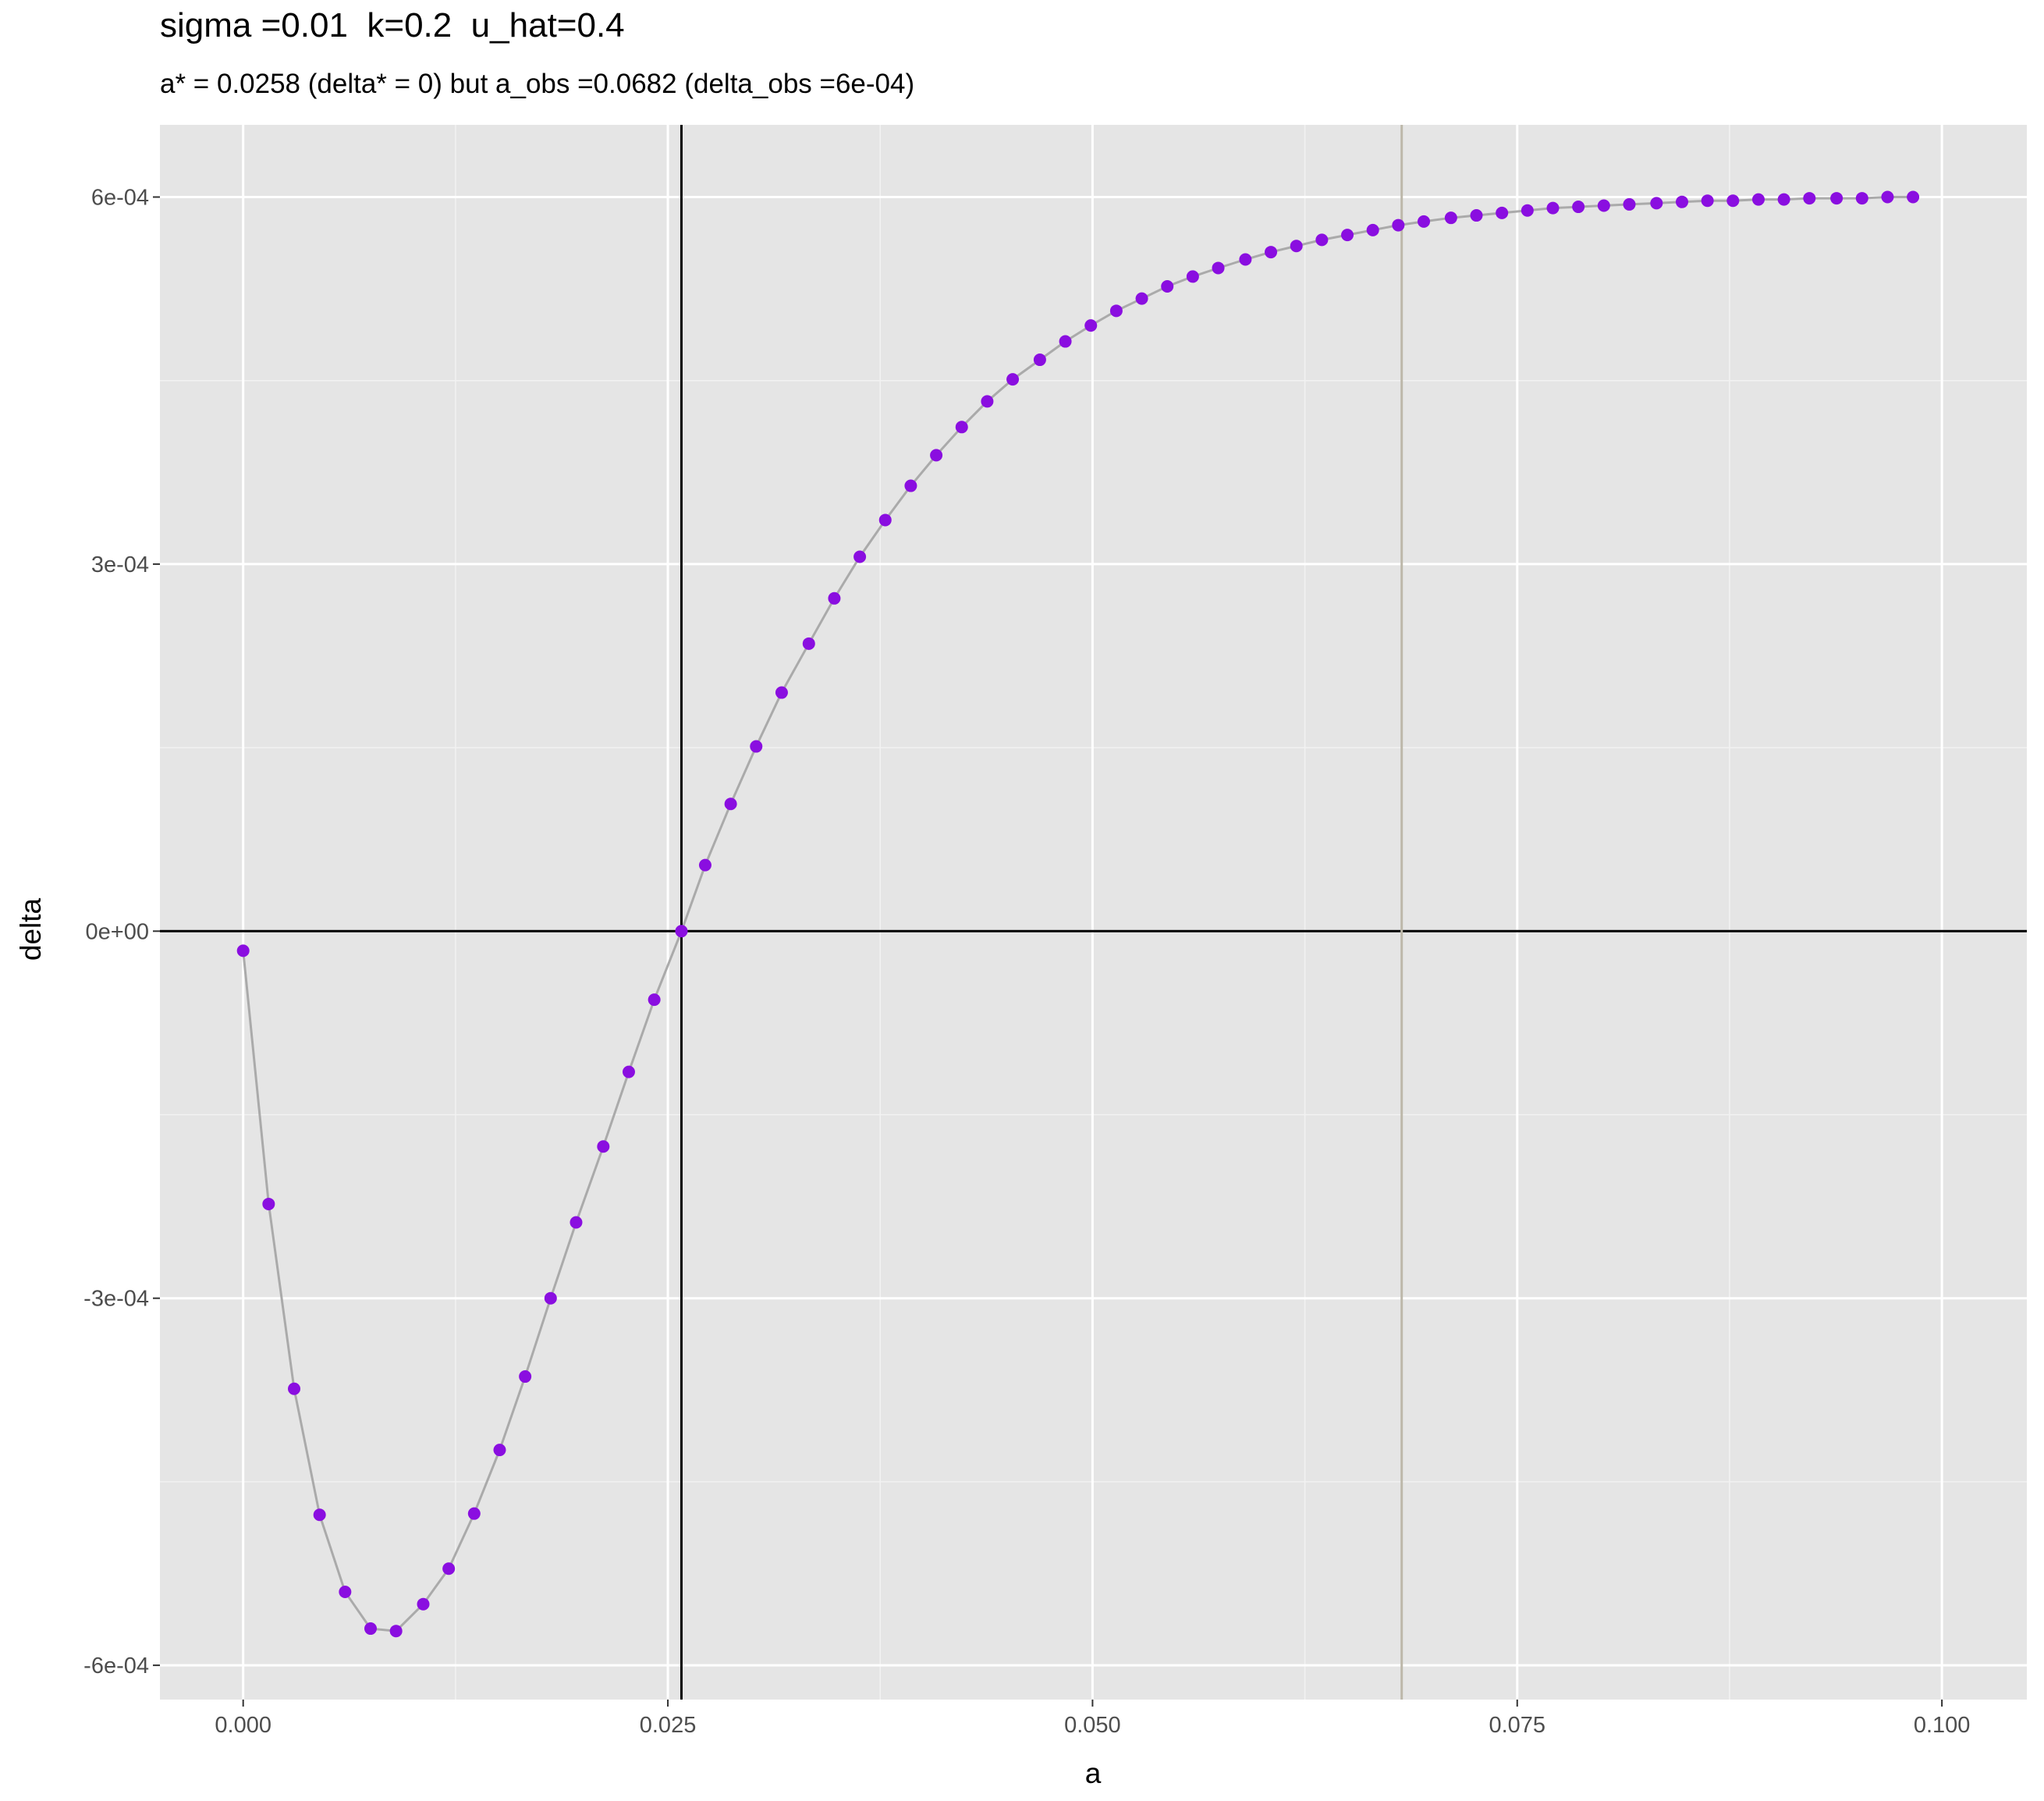 The height and width of the screenshot is (1801, 2044). Describe the element at coordinates (392, 25) in the screenshot. I see `chart-title: sigma =0.01 k=0.2 u_hat=0.4` at that location.